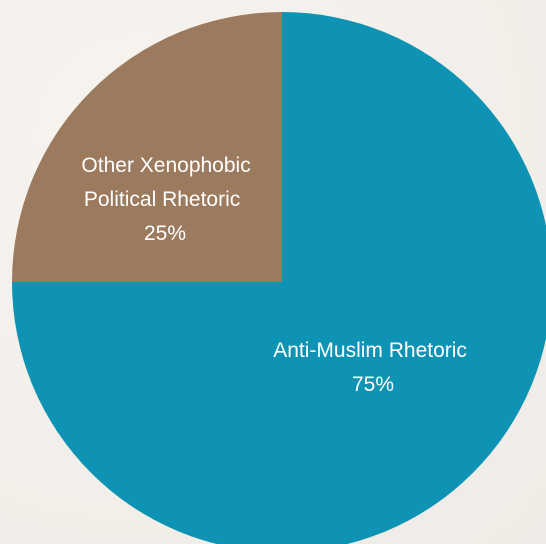 Image resolution: width=546 pixels, height=544 pixels. What do you see at coordinates (370, 350) in the screenshot?
I see `slice-label-anti-muslim-rhetoric-name: Anti-Muslim Rhetoric` at bounding box center [370, 350].